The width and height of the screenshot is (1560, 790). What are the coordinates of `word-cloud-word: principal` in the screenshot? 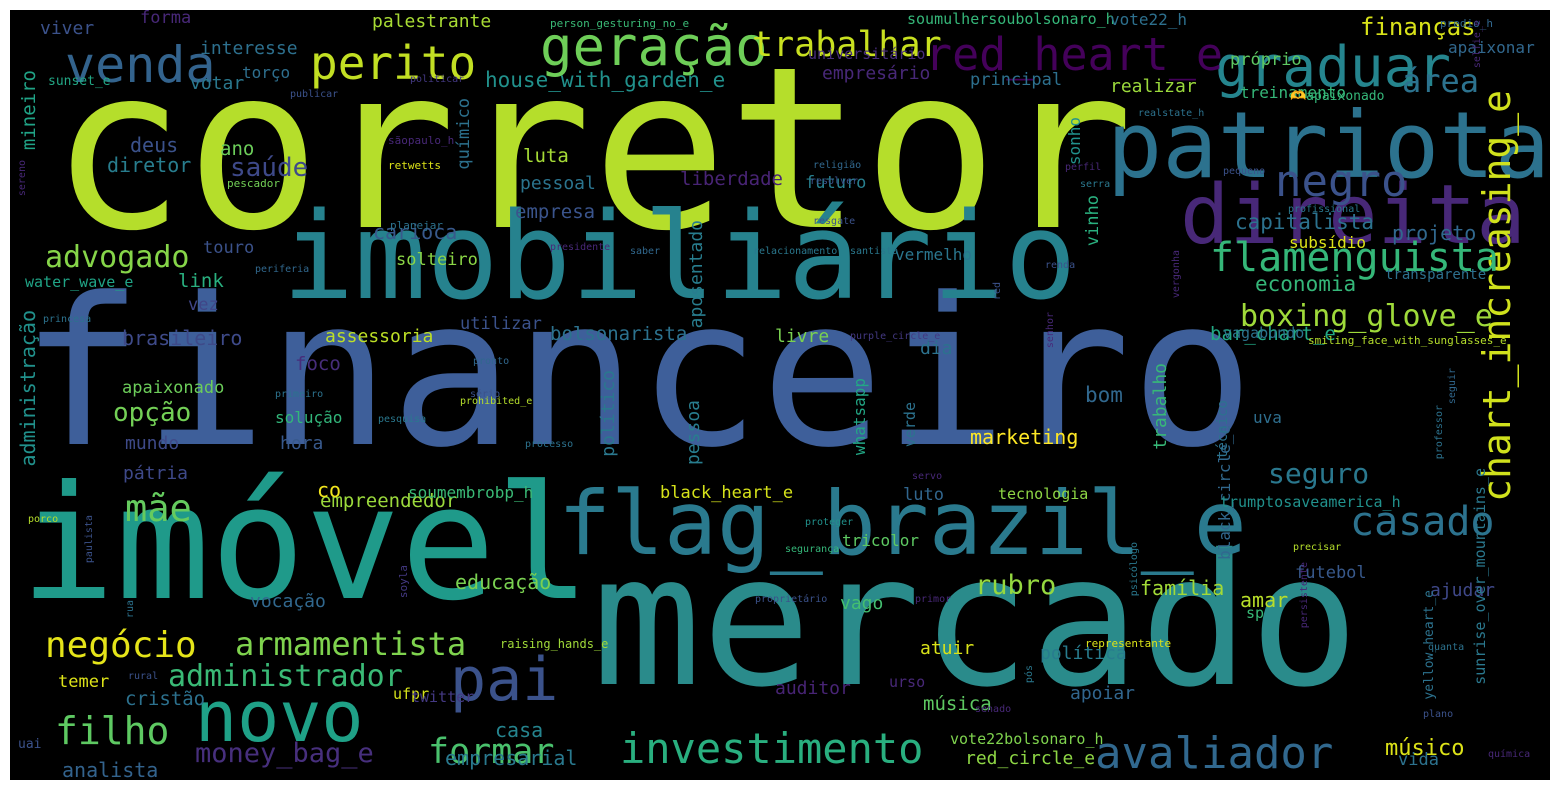 It's located at (1016, 80).